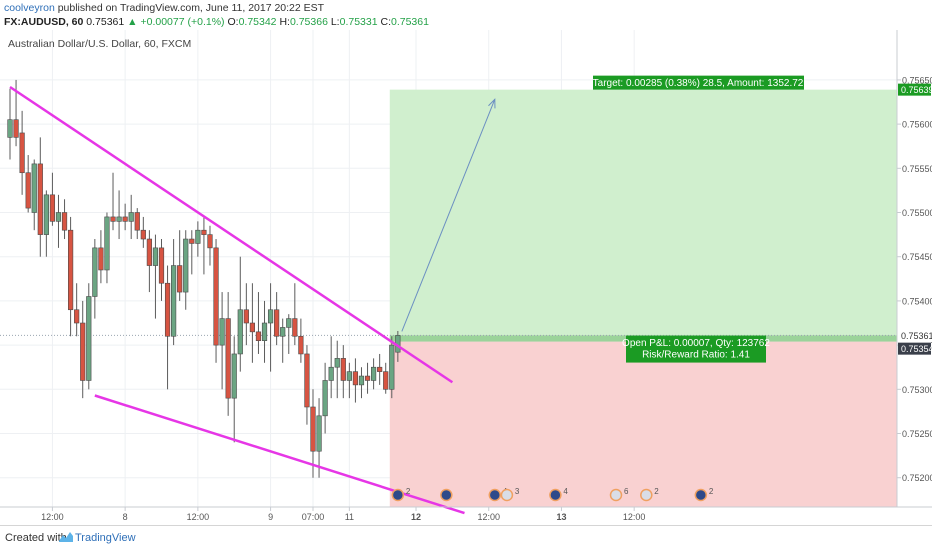  I want to click on price-tick-label: 0.75450, so click(917, 257).